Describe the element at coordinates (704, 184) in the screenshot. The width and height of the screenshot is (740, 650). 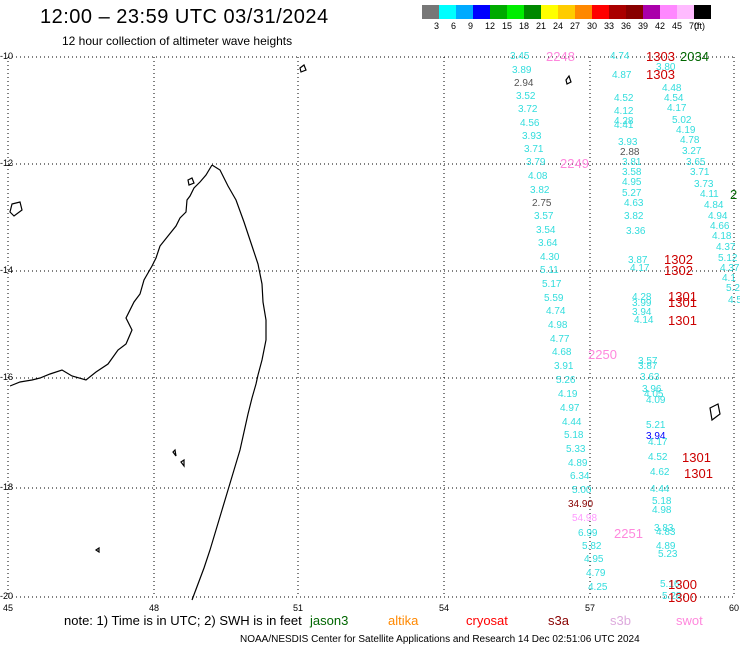
I see `wave-height-value: 3.73` at that location.